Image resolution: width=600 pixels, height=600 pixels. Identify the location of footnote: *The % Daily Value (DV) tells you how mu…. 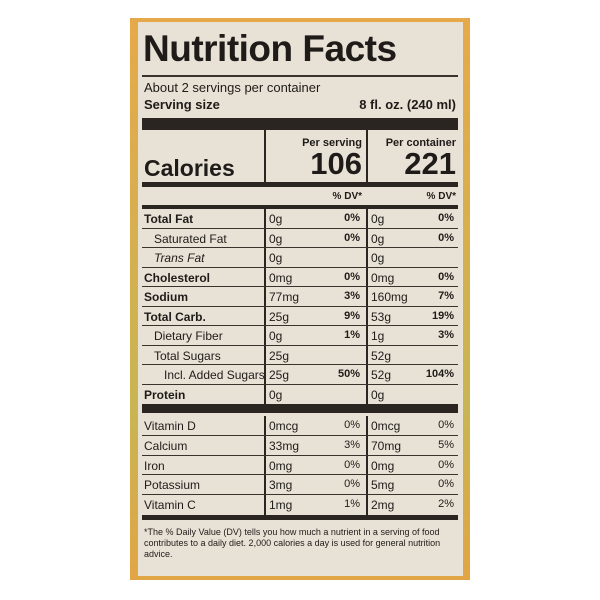
(292, 543).